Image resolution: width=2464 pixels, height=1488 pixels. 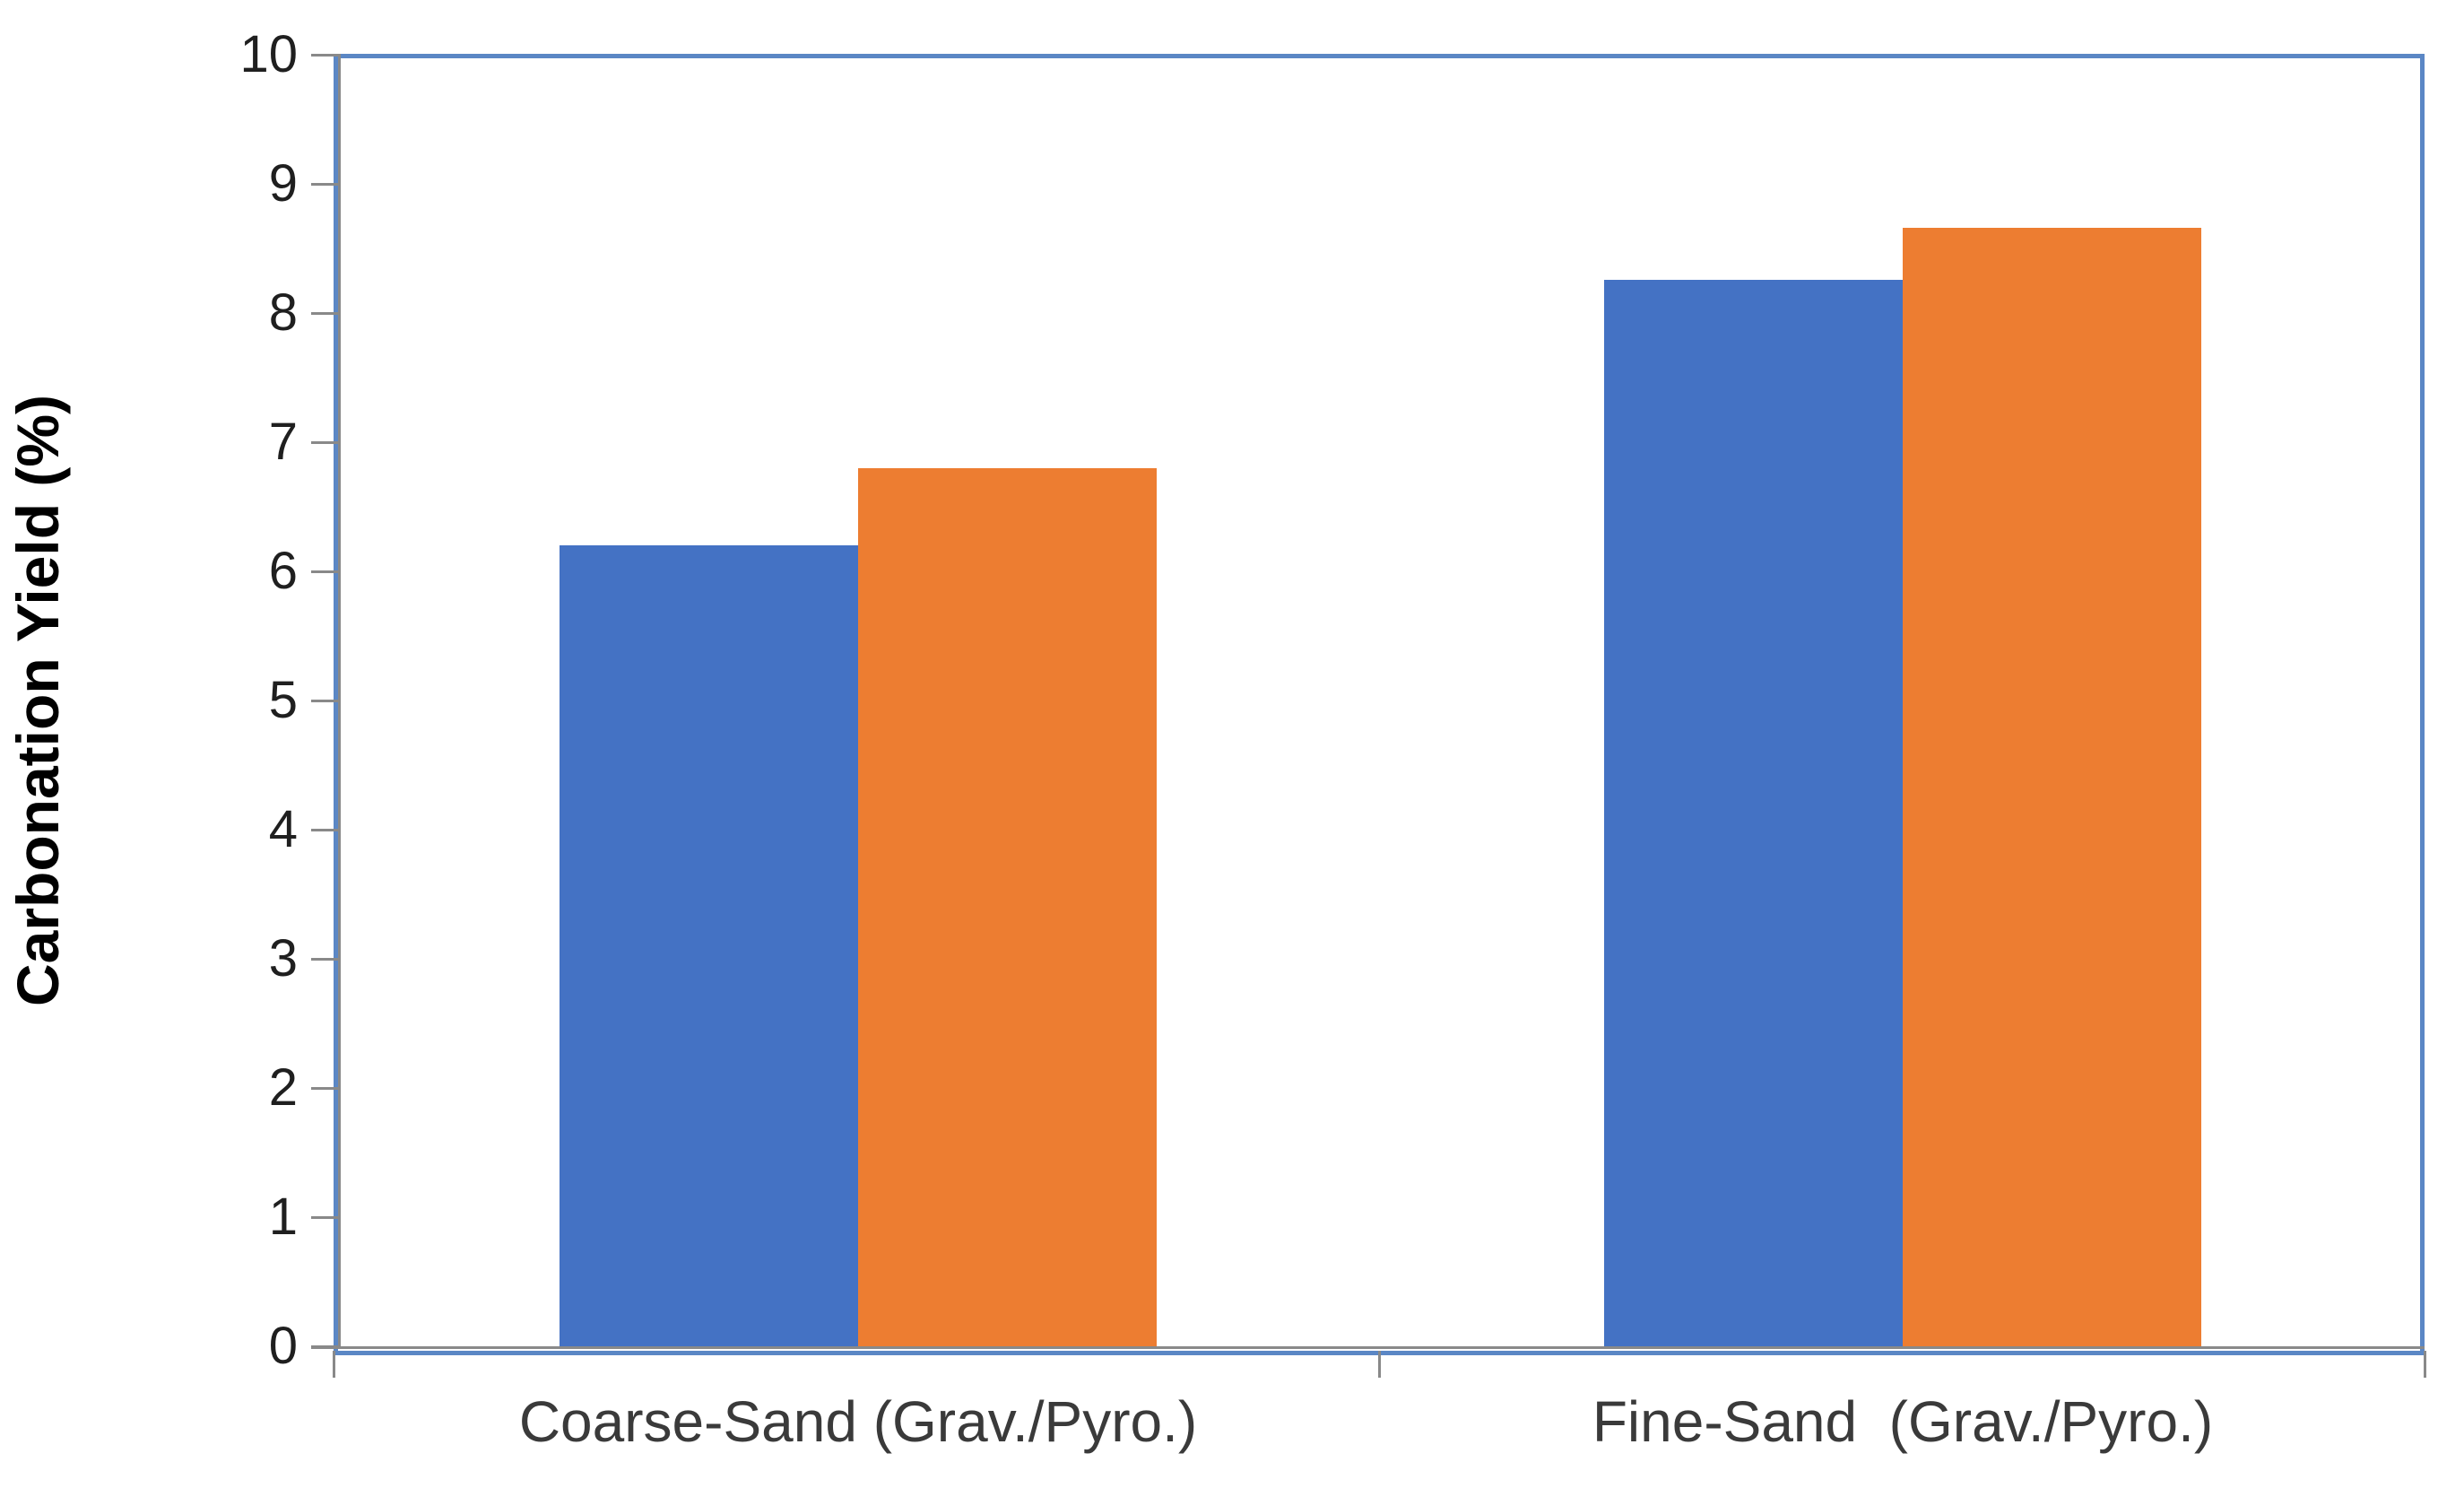 What do you see at coordinates (268, 54) in the screenshot?
I see `y-tick-label: 10` at bounding box center [268, 54].